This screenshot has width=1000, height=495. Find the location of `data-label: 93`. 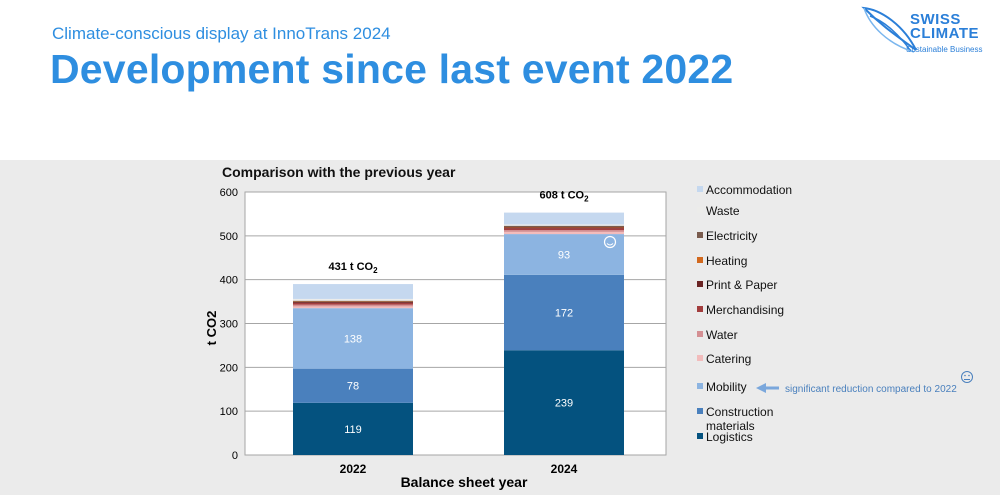

data-label: 93 is located at coordinates (564, 255).